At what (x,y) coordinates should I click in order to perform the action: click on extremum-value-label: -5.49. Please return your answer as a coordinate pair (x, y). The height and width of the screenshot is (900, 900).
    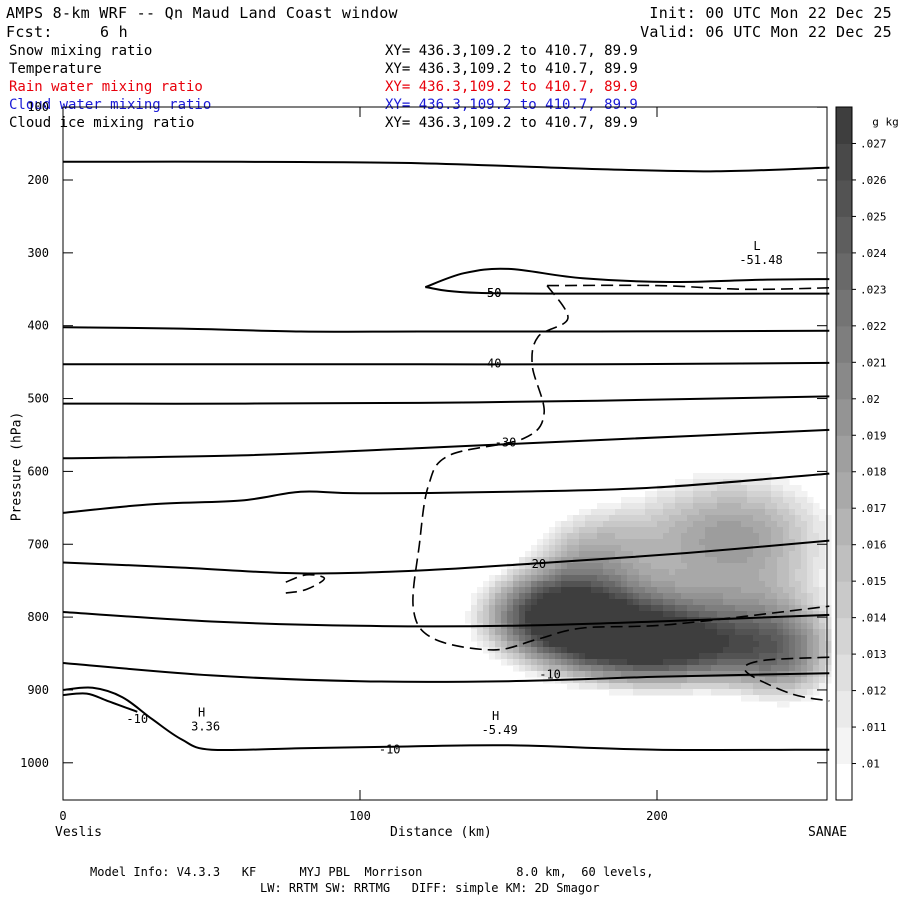
    Looking at the image, I should click on (500, 730).